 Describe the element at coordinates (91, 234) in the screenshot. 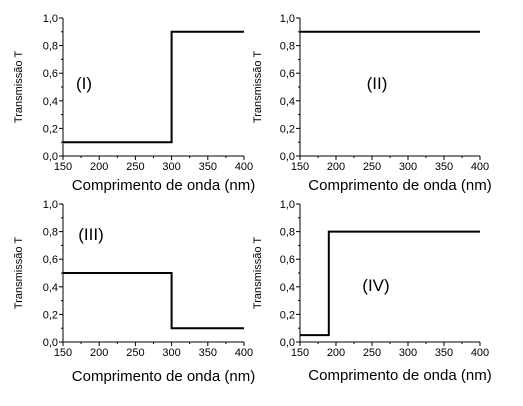

I see `panel-label: (III)` at that location.